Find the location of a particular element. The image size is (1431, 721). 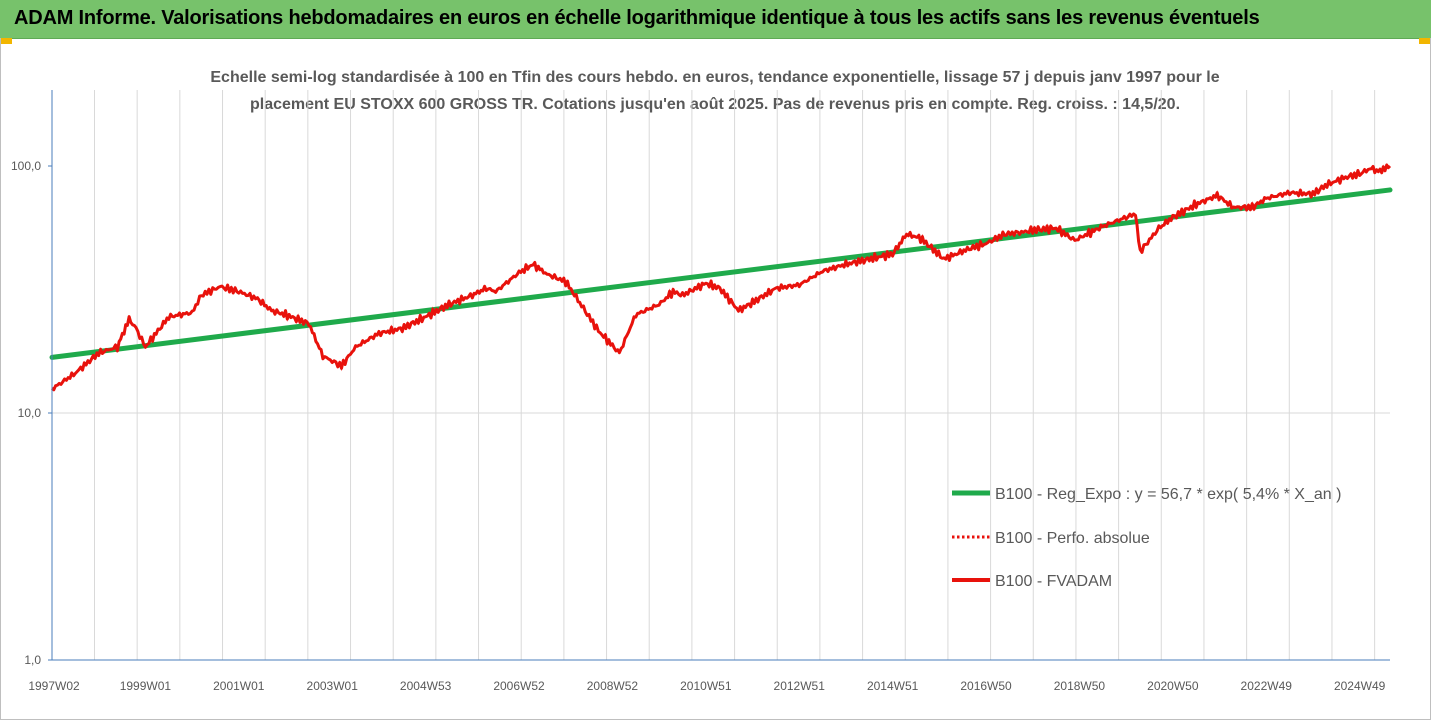

x-tick-label: 2008W52 is located at coordinates (613, 686).